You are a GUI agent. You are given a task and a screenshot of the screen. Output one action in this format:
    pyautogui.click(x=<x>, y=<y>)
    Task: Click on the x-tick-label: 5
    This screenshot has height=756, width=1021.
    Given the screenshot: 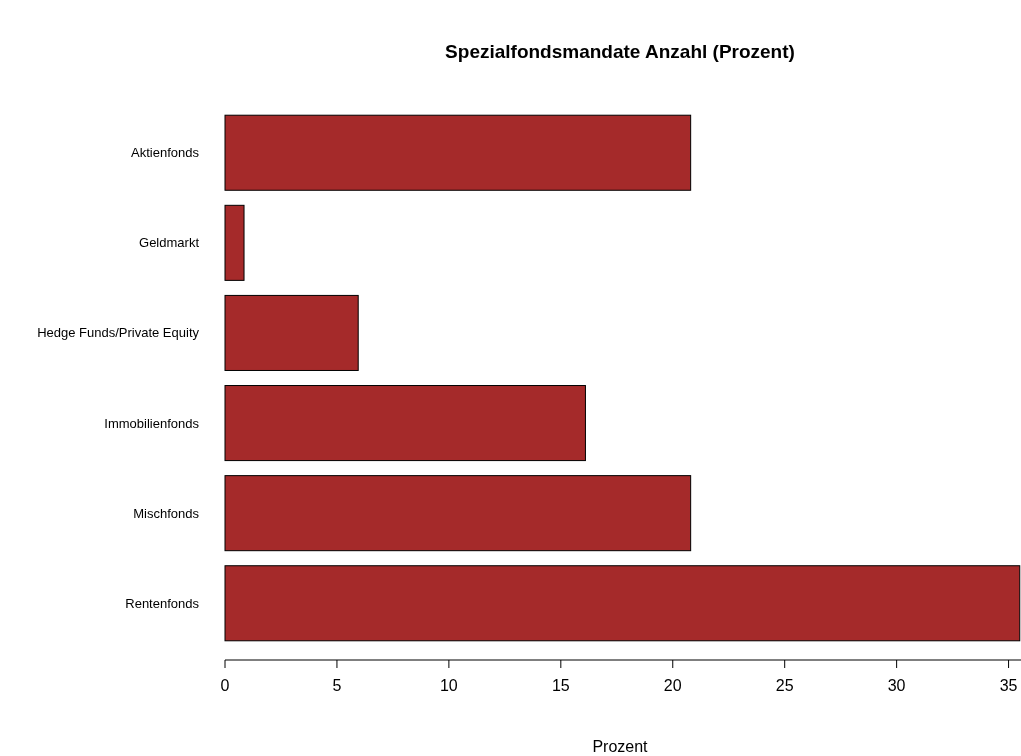 What is the action you would take?
    pyautogui.click(x=337, y=685)
    